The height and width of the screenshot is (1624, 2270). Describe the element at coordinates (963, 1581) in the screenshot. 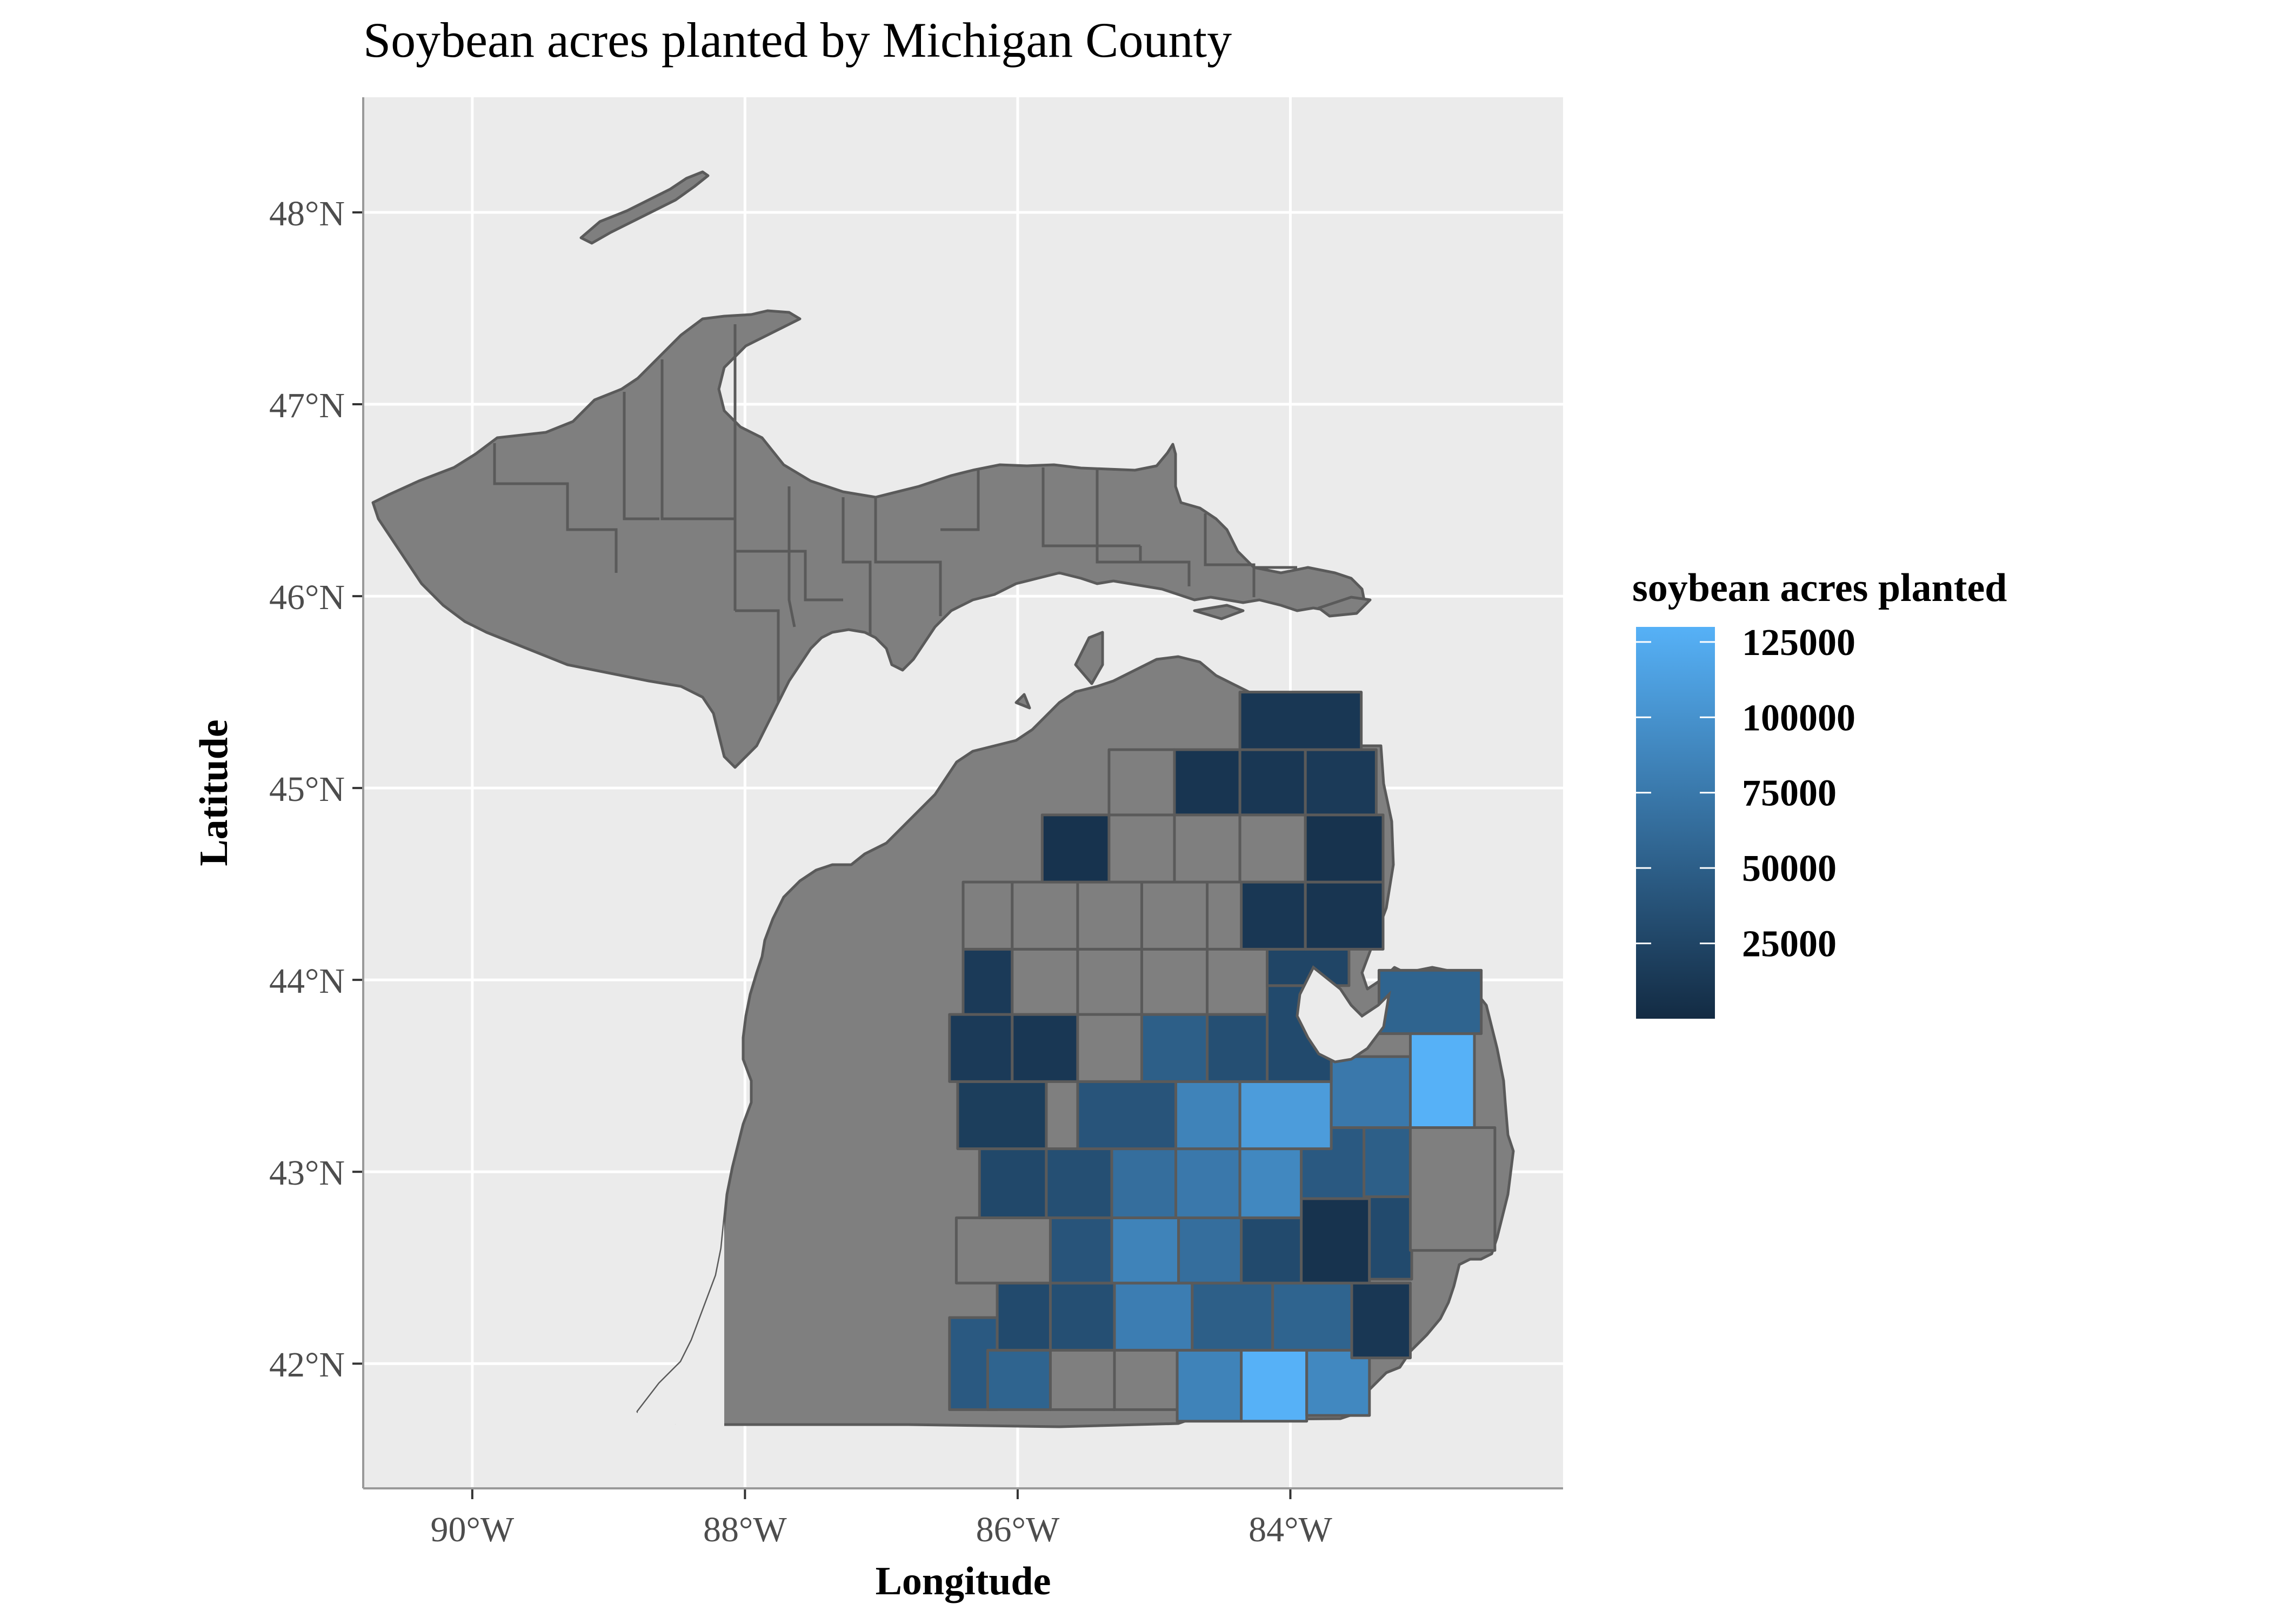

I see `x-axis-label: Longitude` at that location.